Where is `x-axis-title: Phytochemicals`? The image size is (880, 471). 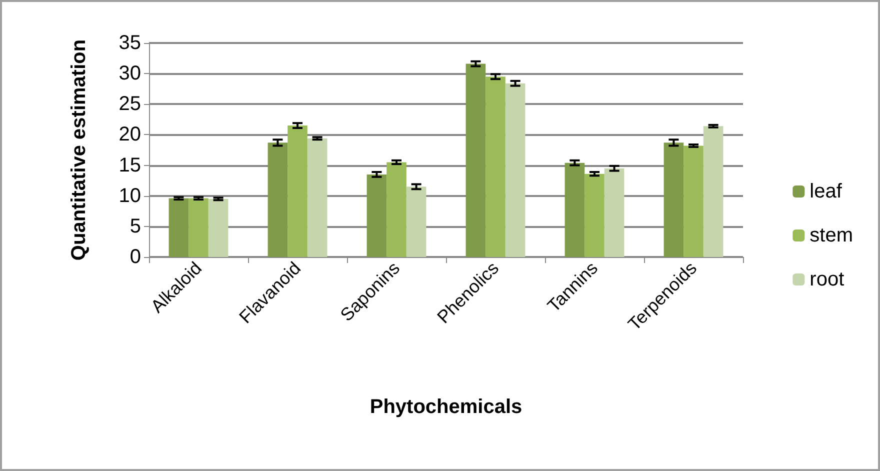
x-axis-title: Phytochemicals is located at coordinates (446, 407).